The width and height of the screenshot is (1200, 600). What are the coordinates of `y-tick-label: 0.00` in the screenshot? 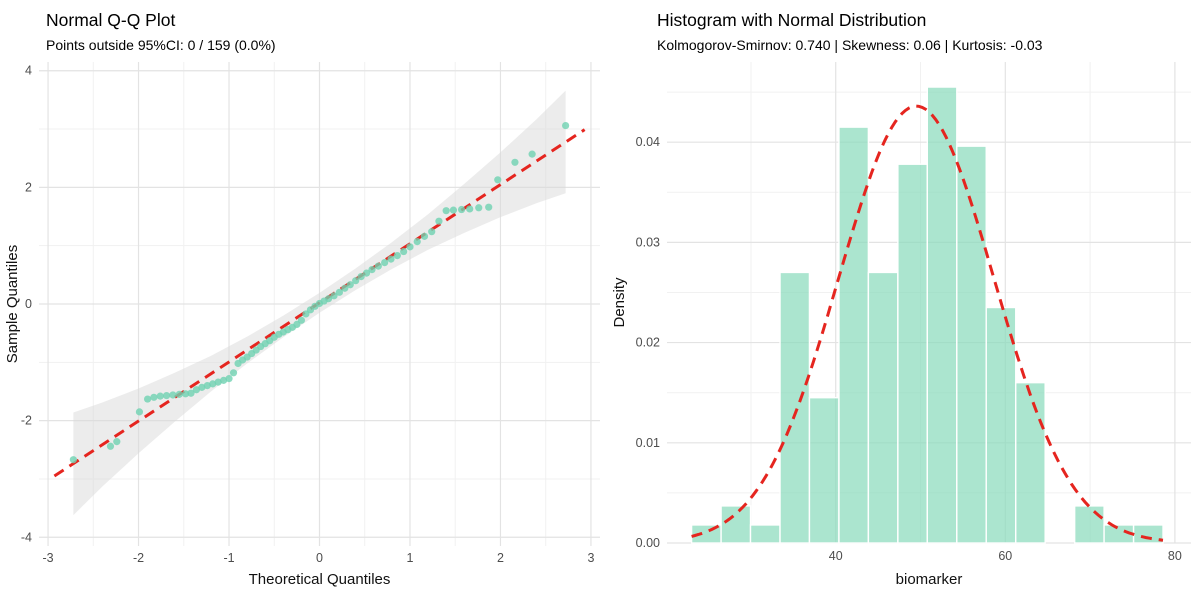 It's located at (648, 543).